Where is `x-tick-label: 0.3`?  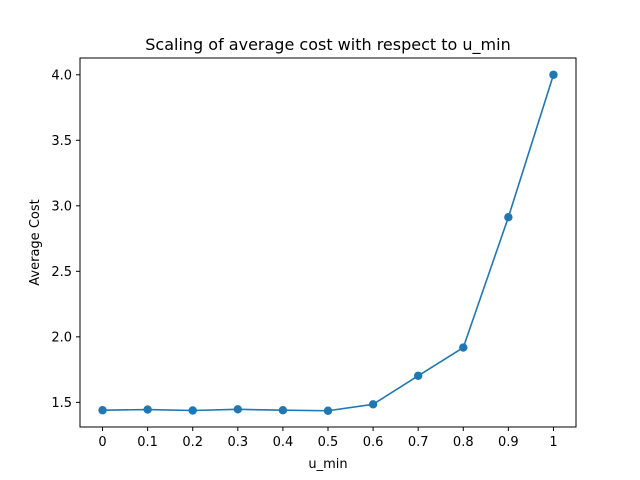
x-tick-label: 0.3 is located at coordinates (237, 442).